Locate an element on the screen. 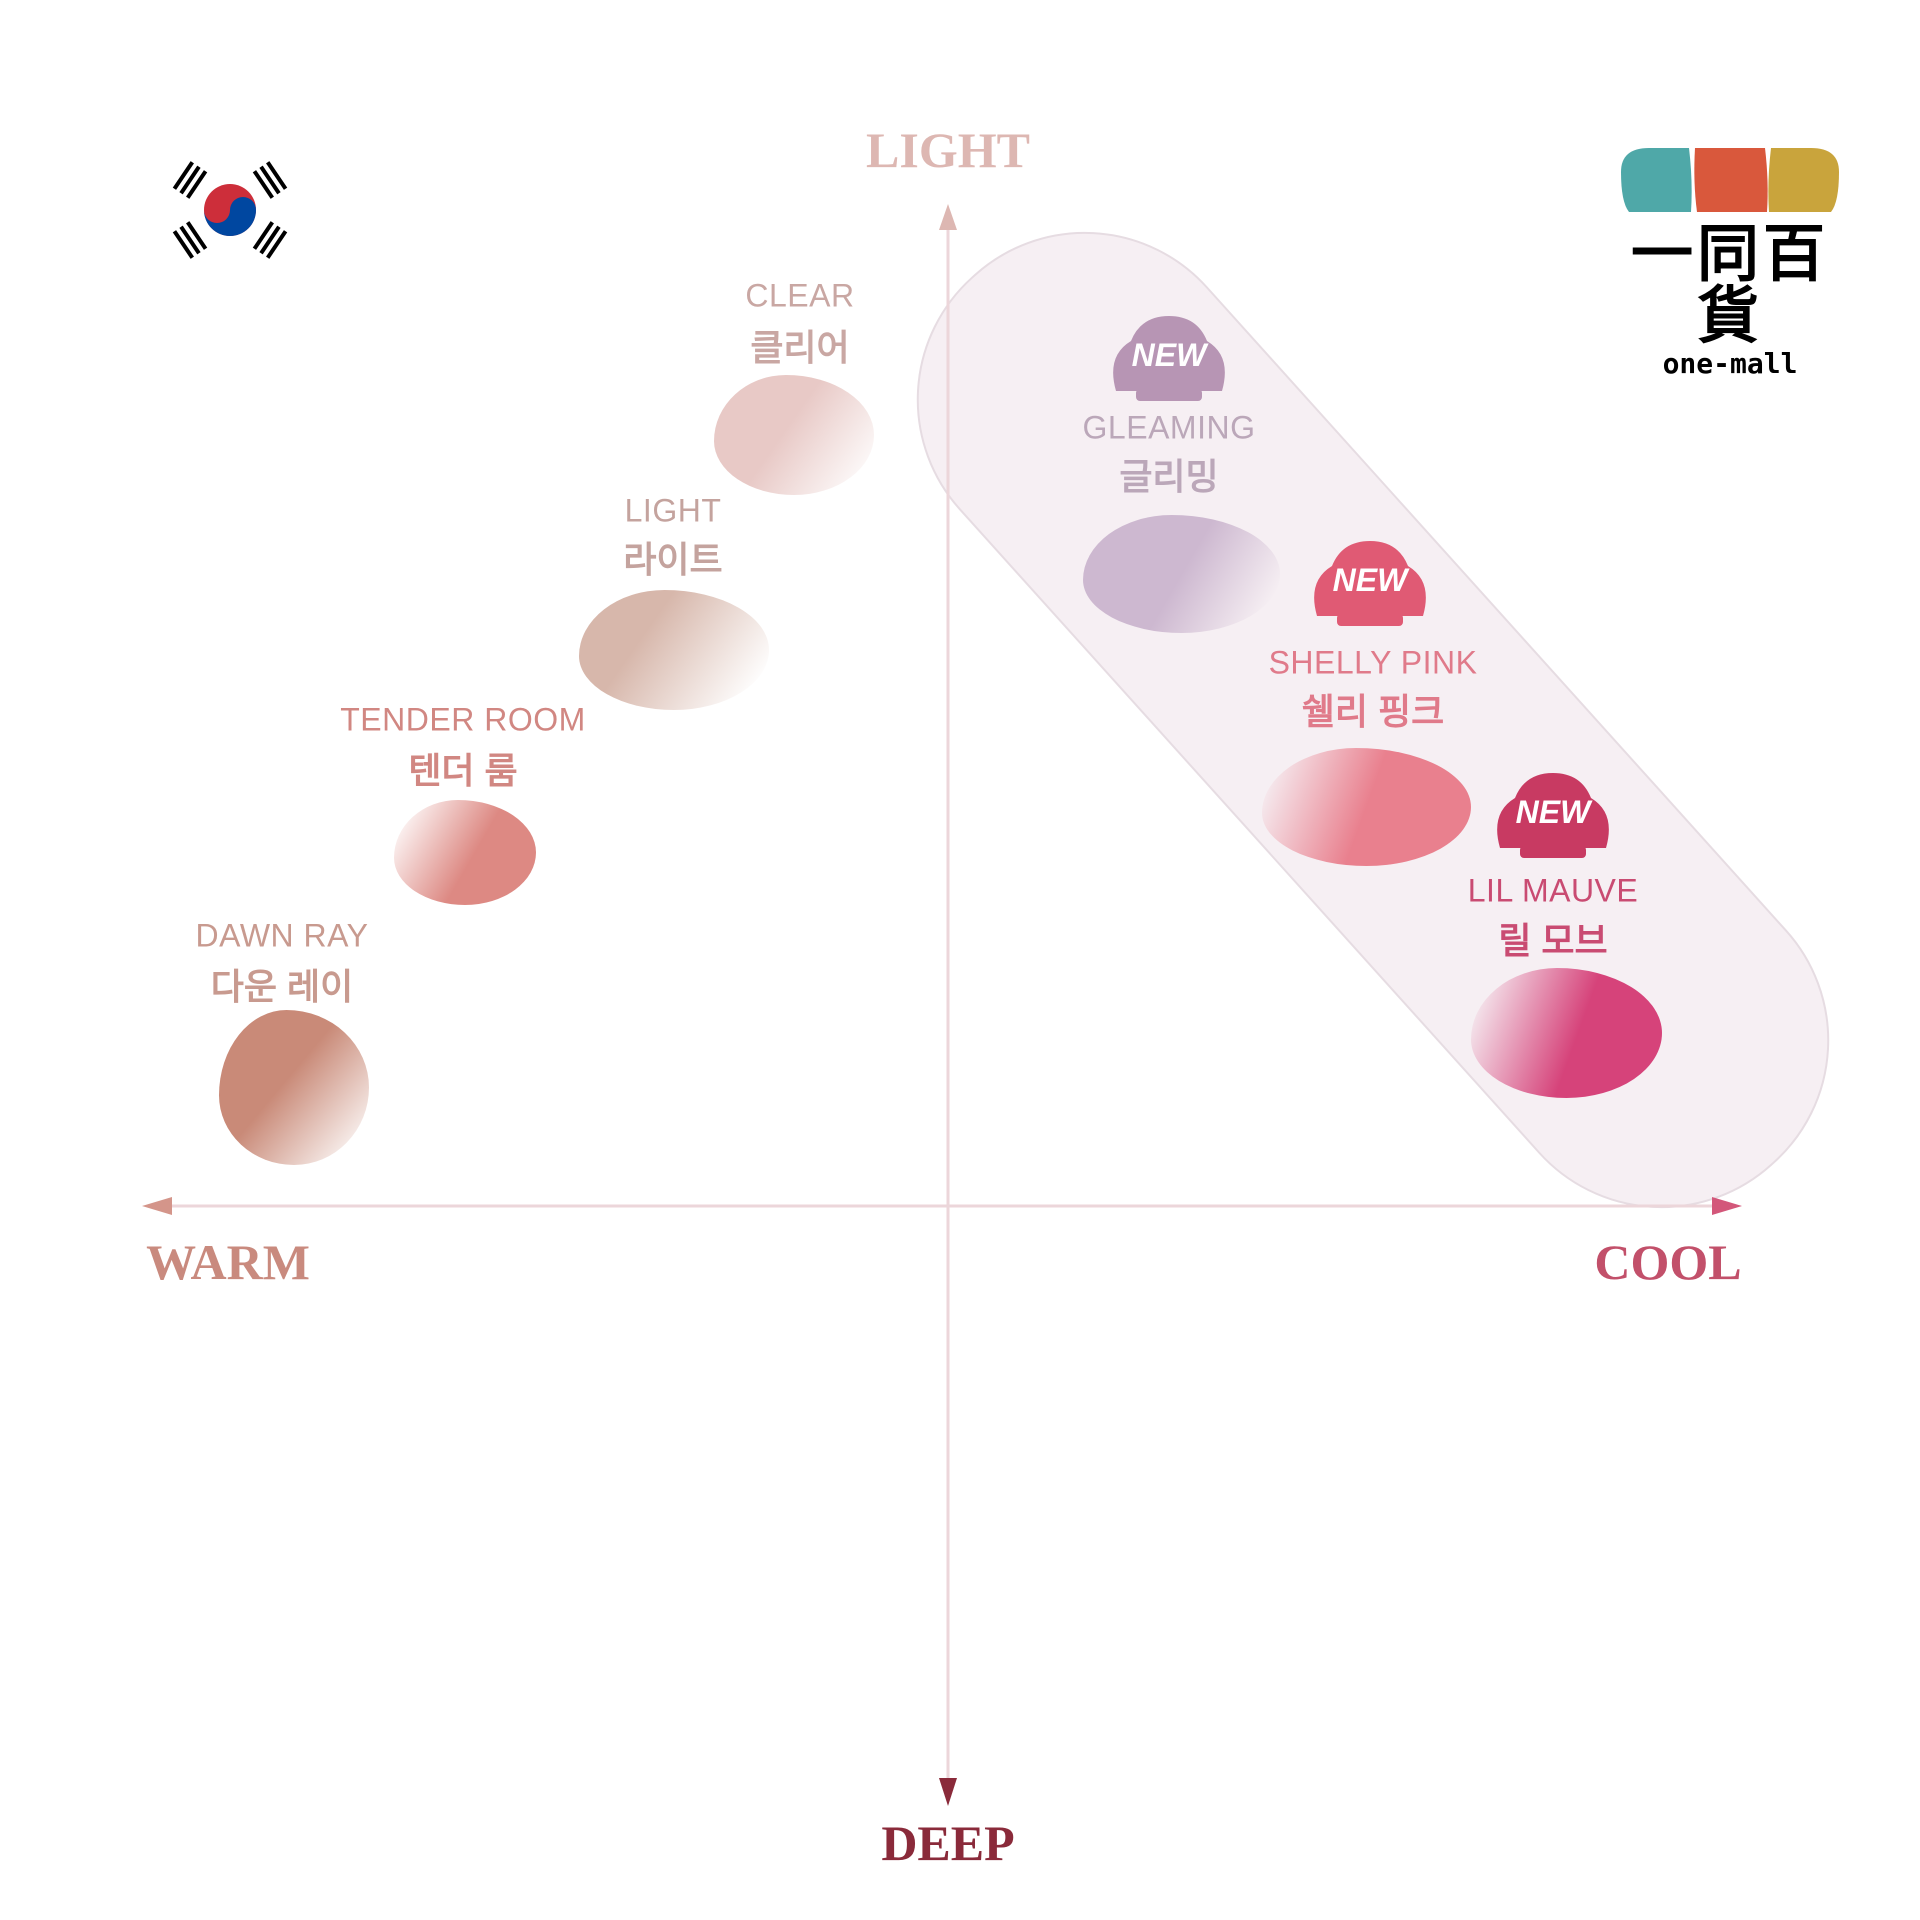 This screenshot has width=1920, height=1920. one-mall-logo: 一同百貨 one-mall is located at coordinates (1730, 267).